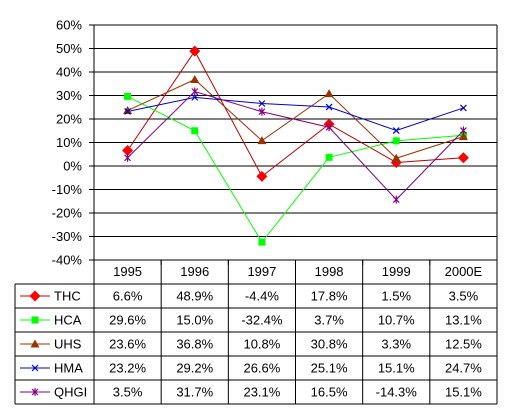 The image size is (512, 415). I want to click on y-tick-label: -20%, so click(67, 213).